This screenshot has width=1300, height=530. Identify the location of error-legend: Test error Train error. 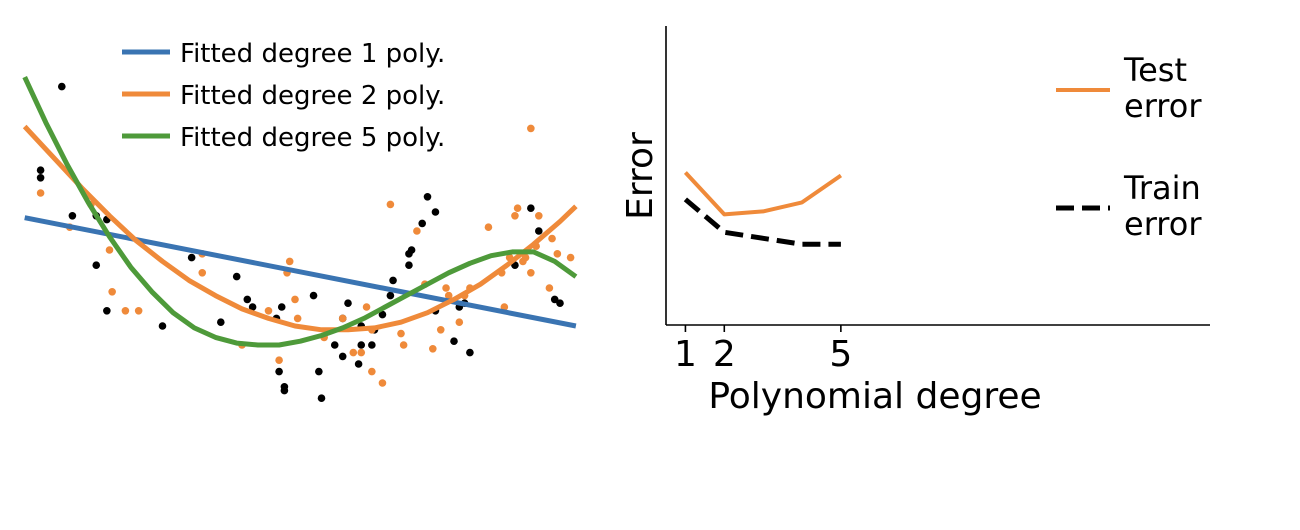
(1129, 147).